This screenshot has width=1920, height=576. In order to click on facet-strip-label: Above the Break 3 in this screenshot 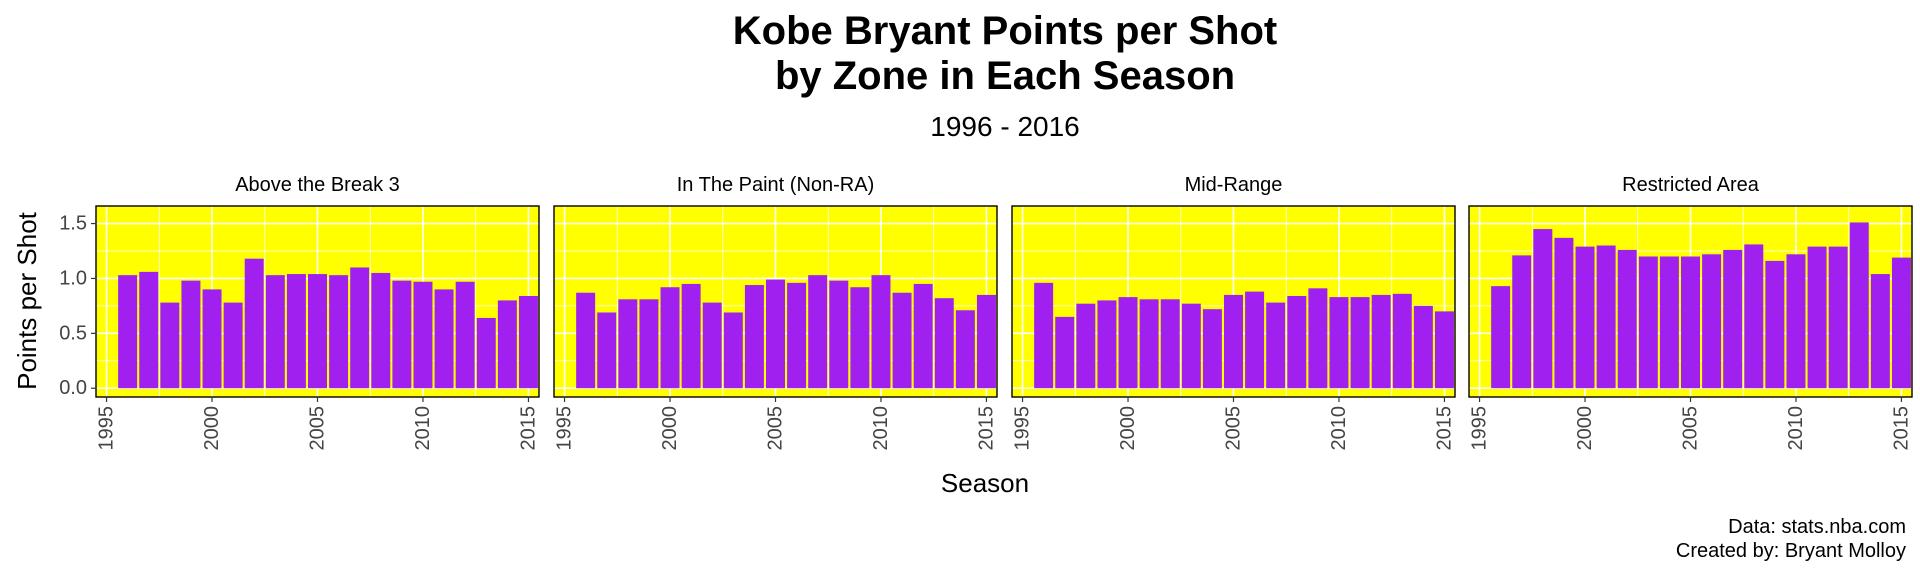, I will do `click(317, 185)`.